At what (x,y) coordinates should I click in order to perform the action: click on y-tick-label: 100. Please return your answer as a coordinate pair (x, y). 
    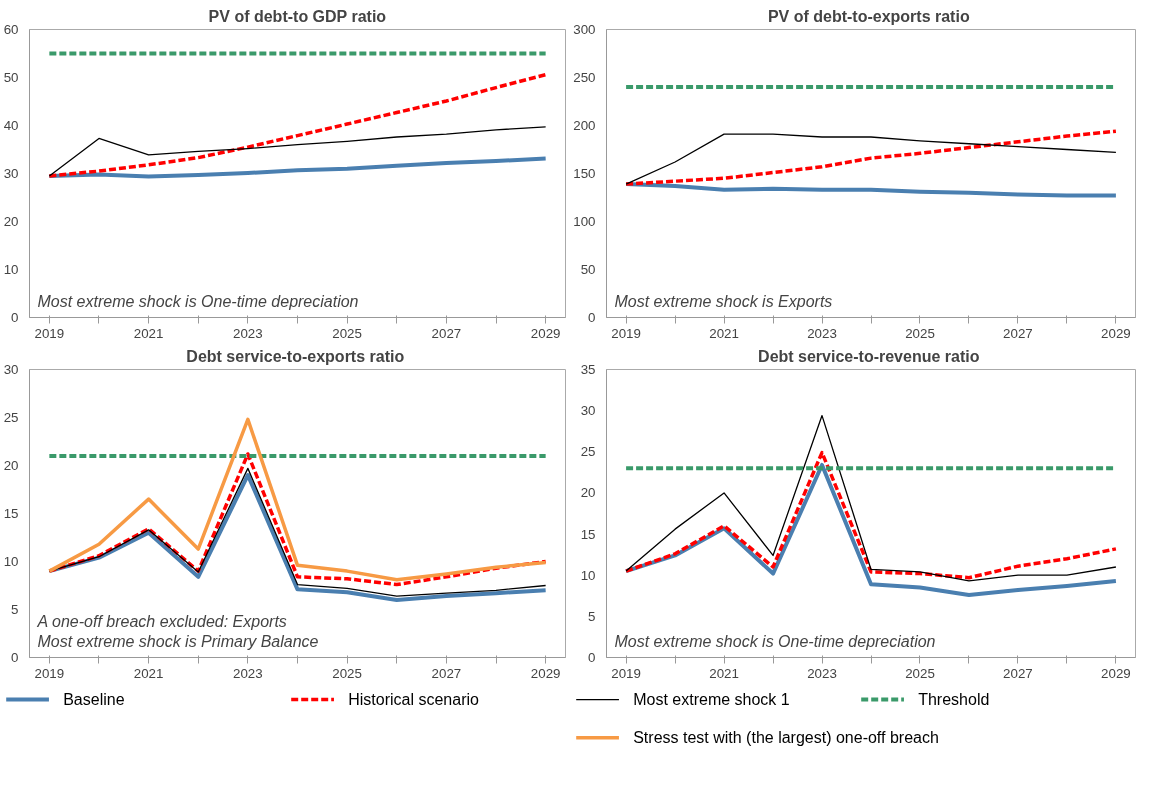
    Looking at the image, I should click on (584, 221).